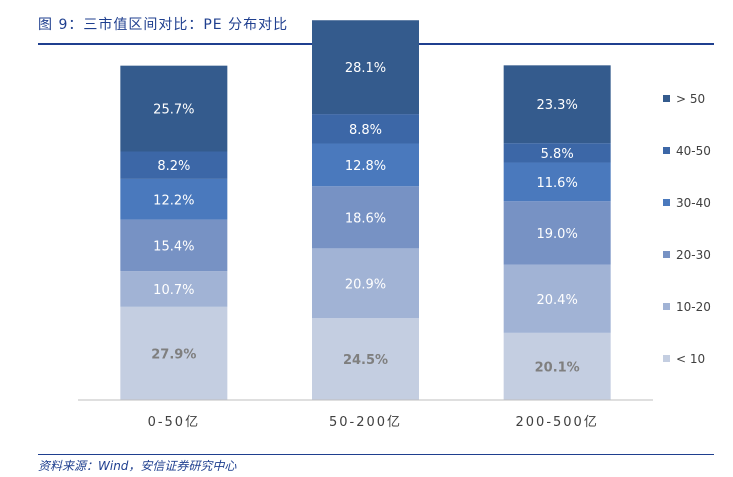  Describe the element at coordinates (557, 422) in the screenshot. I see `x-tick-label-2: 200-500亿` at that location.